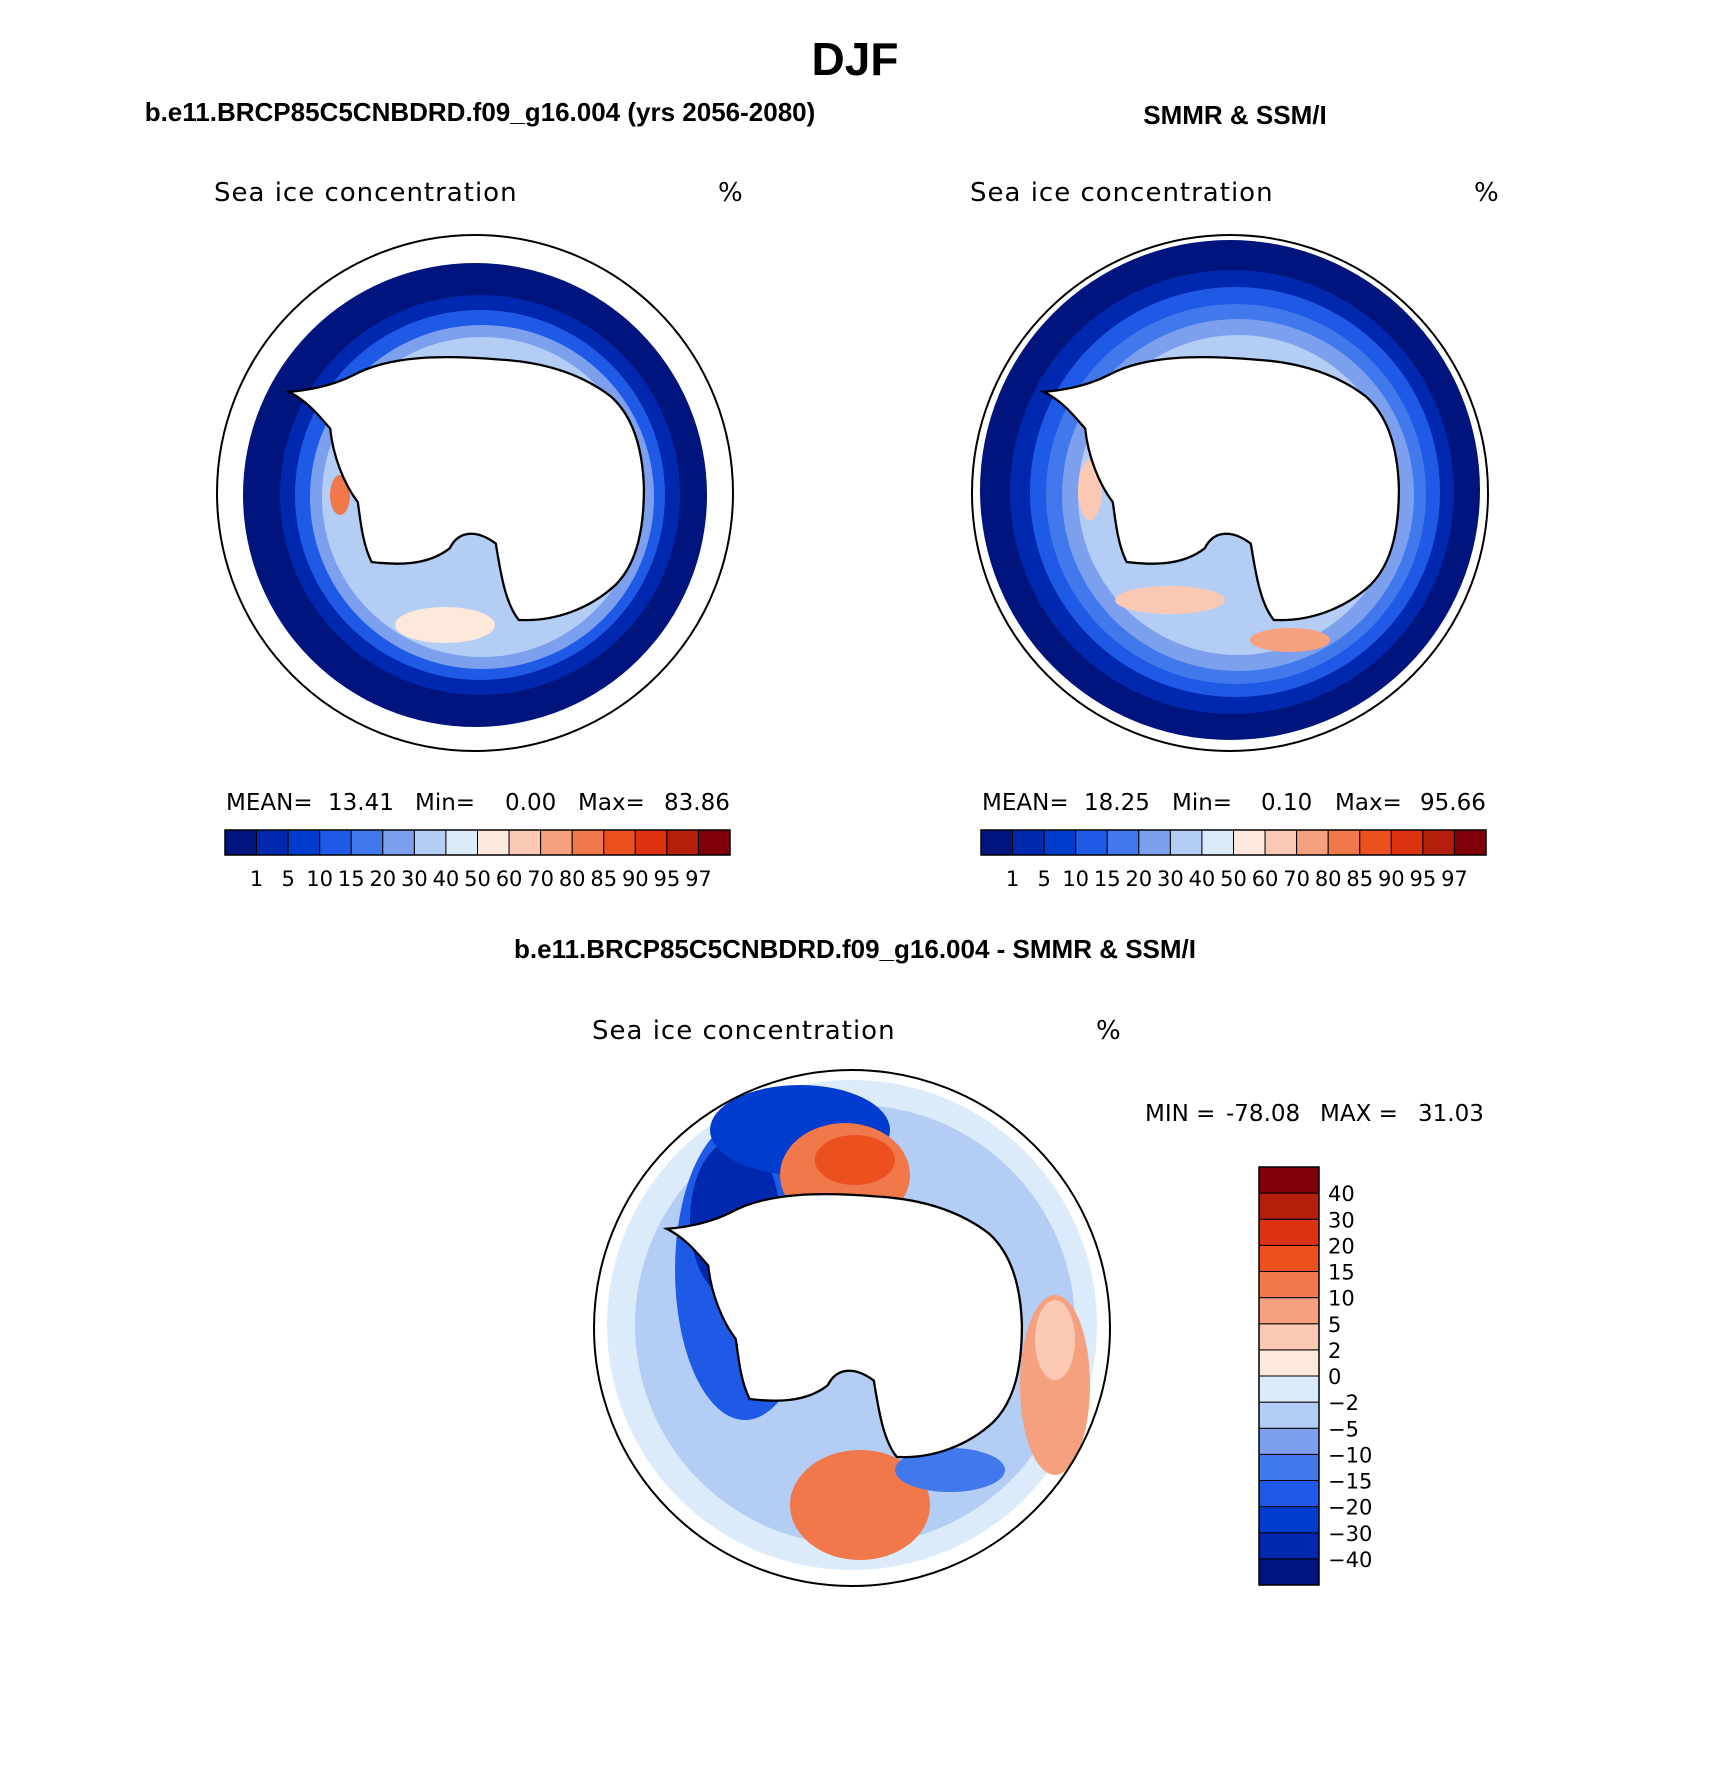  Describe the element at coordinates (1286, 803) in the screenshot. I see `panel-obs-min-value: 0.10` at that location.